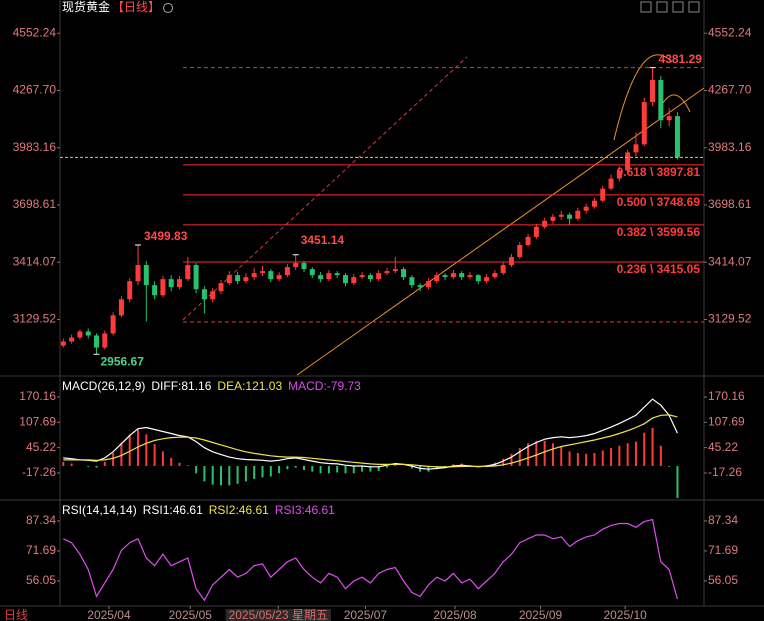 This screenshot has width=764, height=621. Describe the element at coordinates (249, 386) in the screenshot. I see `legend-entry: DEA:121.03` at that location.